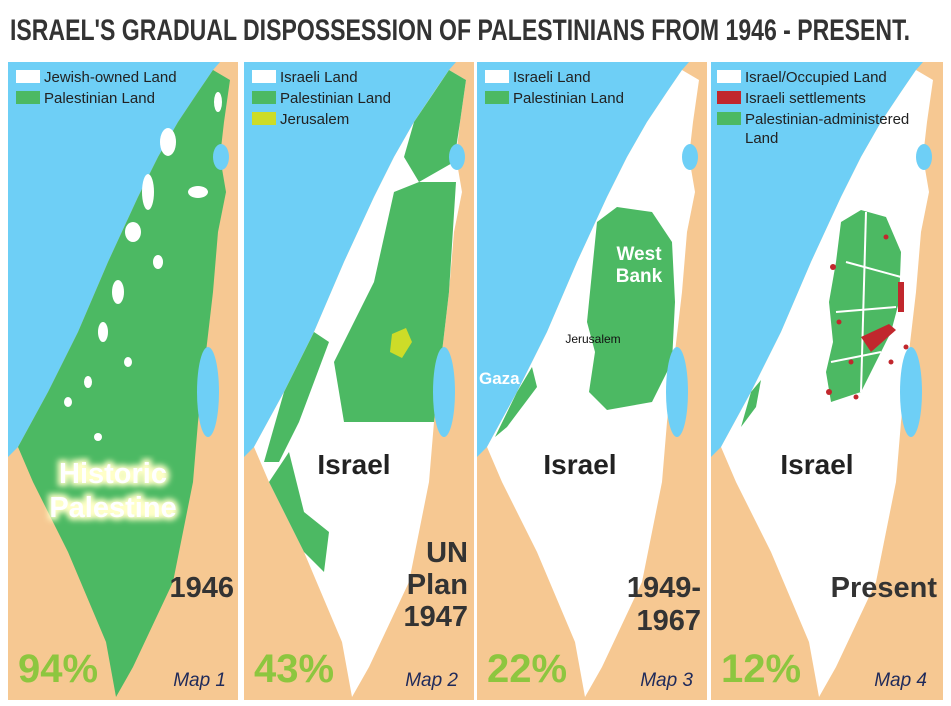  I want to click on map-name: Palestine, so click(112, 508).